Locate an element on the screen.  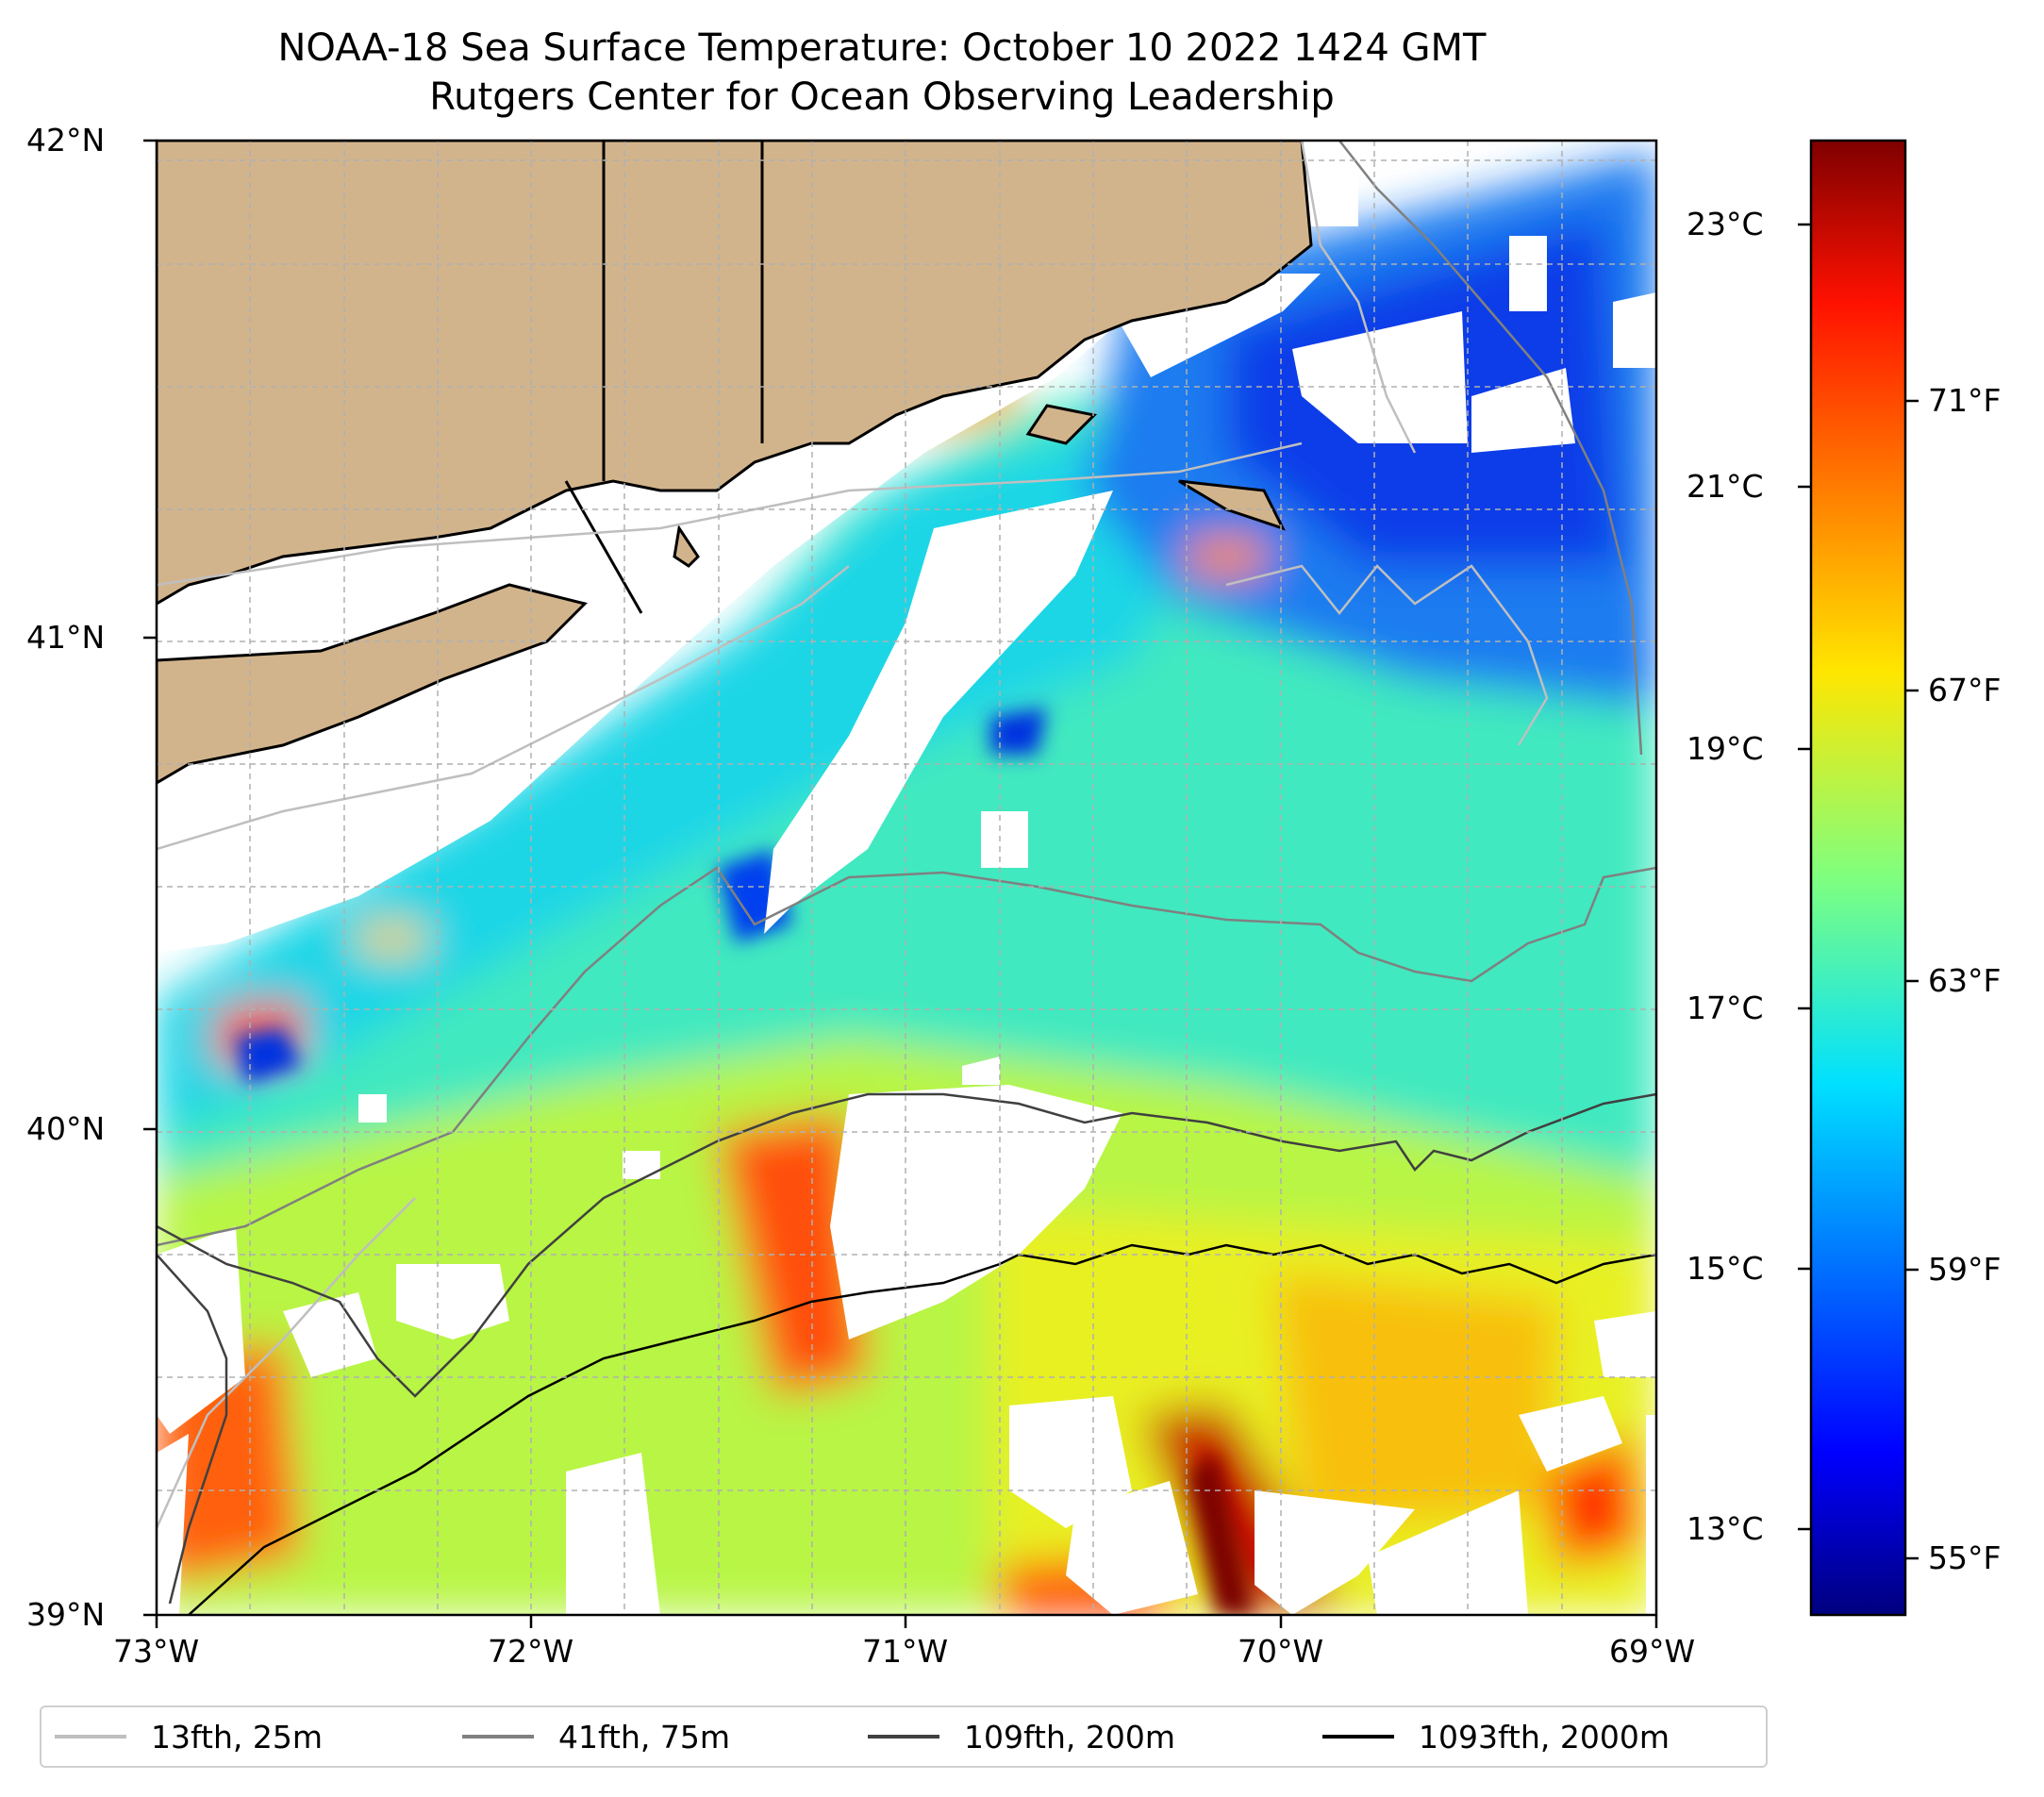
legend-item: 41fth, 75m is located at coordinates (596, 1736).